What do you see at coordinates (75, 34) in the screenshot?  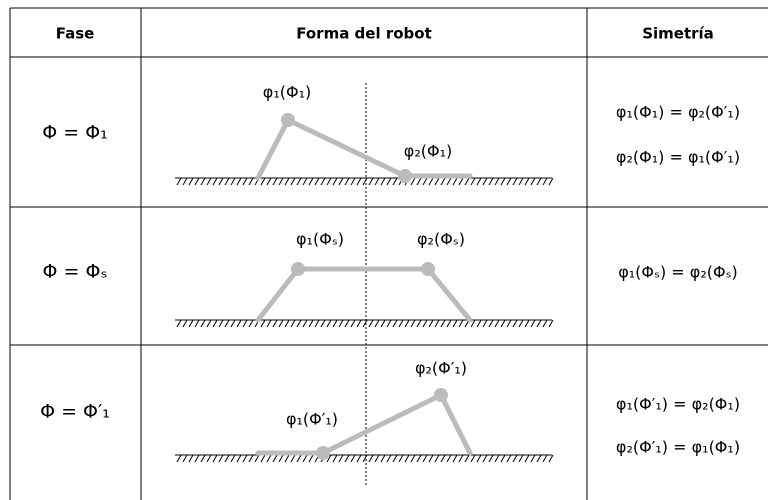 I see `header-cell: Fase` at bounding box center [75, 34].